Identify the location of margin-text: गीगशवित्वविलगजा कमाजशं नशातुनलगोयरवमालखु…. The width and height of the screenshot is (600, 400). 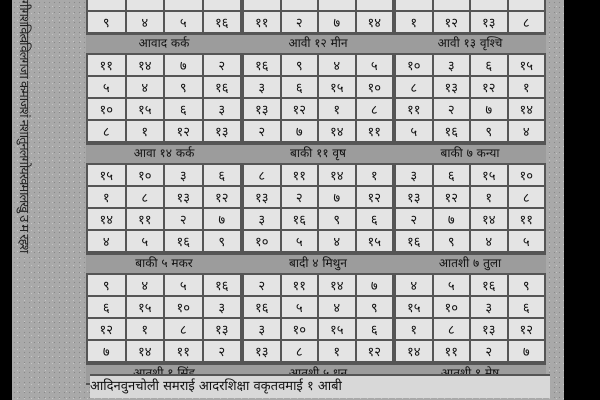
(23, 126).